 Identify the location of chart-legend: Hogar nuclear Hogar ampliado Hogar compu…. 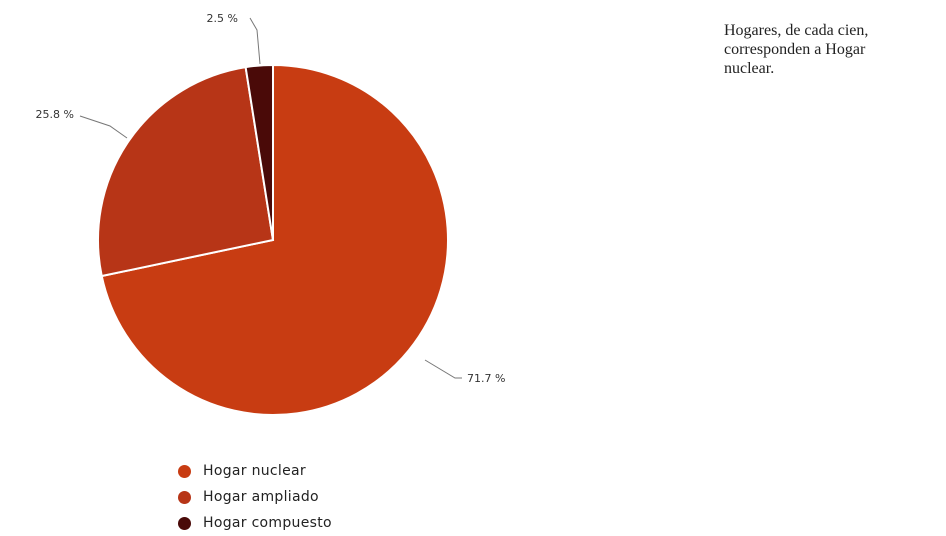
(255, 497).